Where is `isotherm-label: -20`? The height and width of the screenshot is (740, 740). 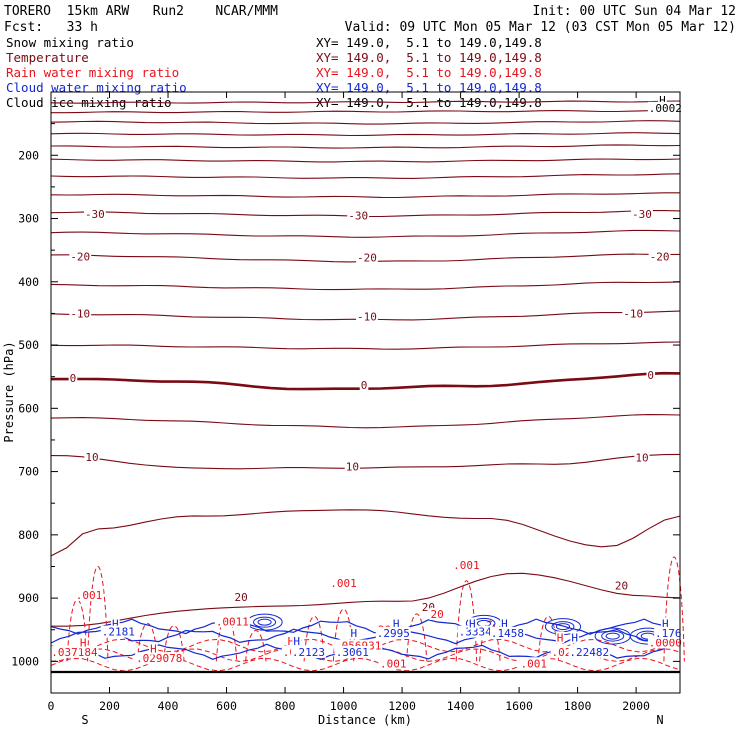
isotherm-label: -20 is located at coordinates (660, 256).